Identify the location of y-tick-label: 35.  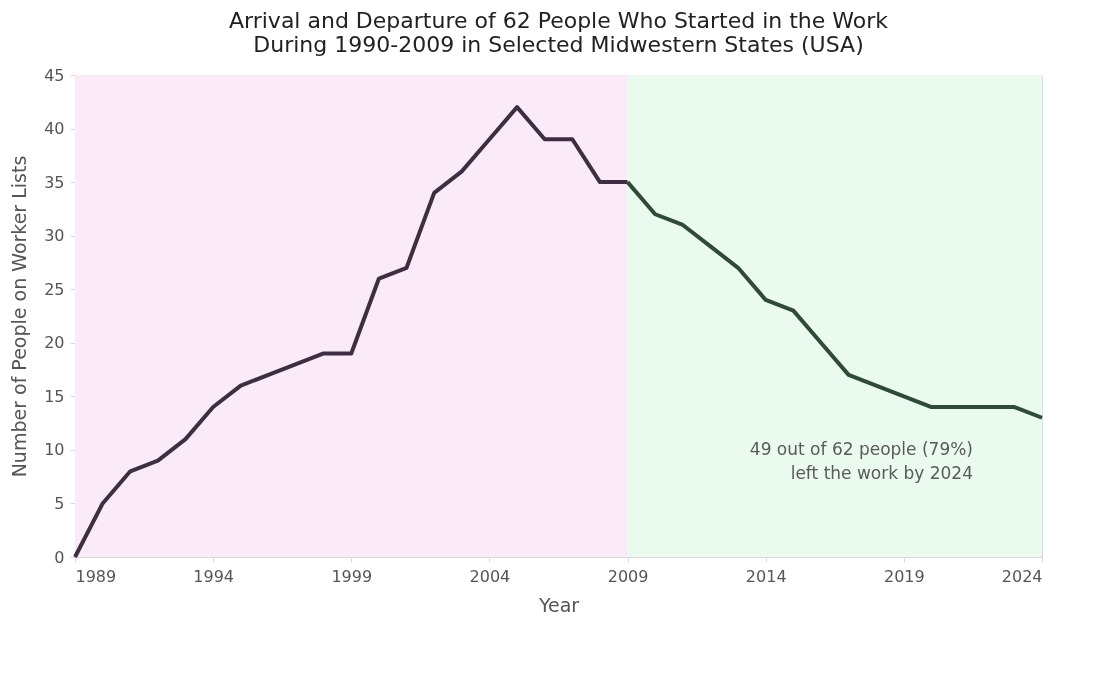
(54, 182).